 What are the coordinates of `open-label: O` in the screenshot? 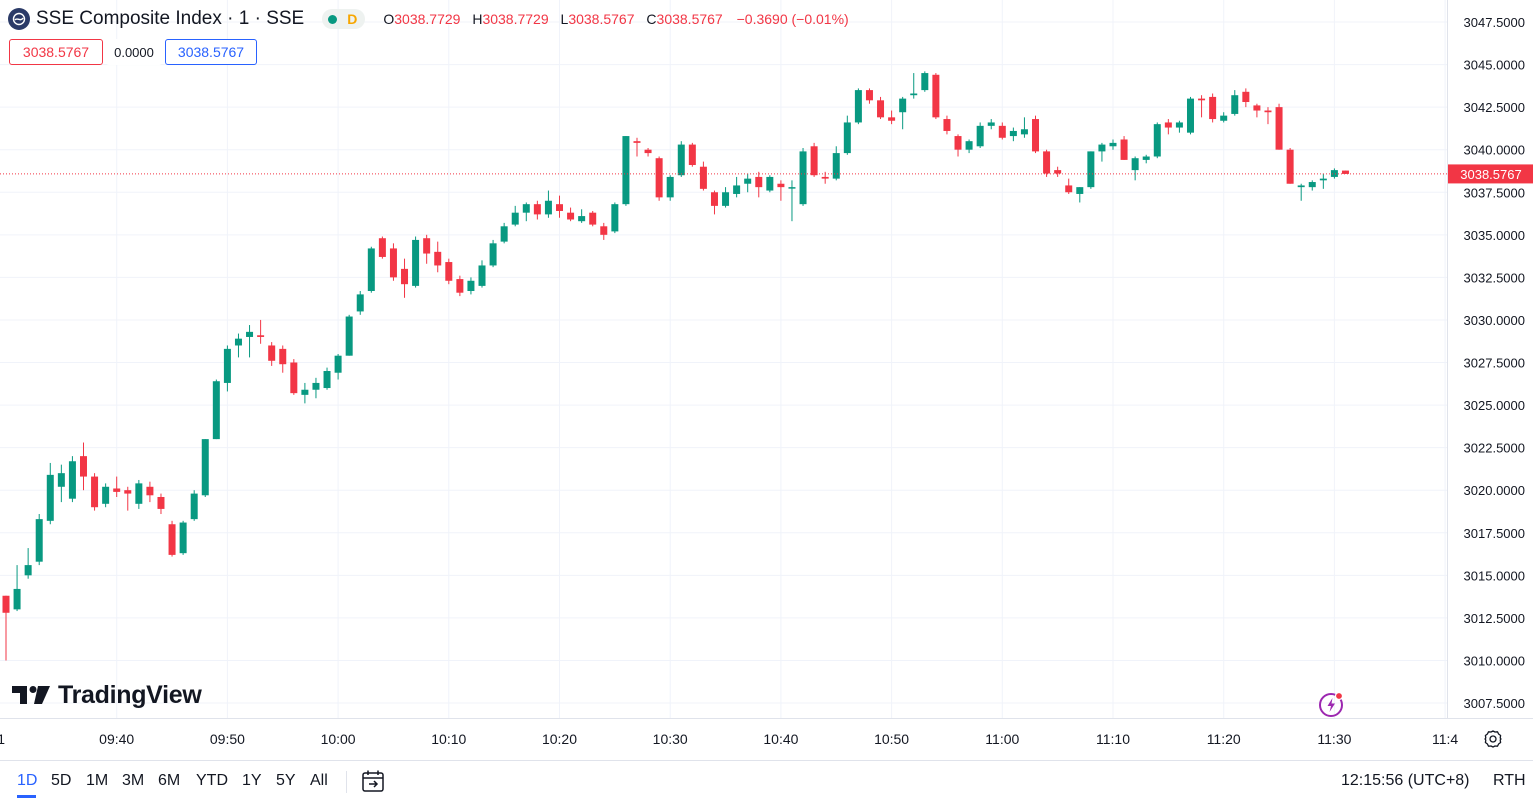 It's located at (389, 19).